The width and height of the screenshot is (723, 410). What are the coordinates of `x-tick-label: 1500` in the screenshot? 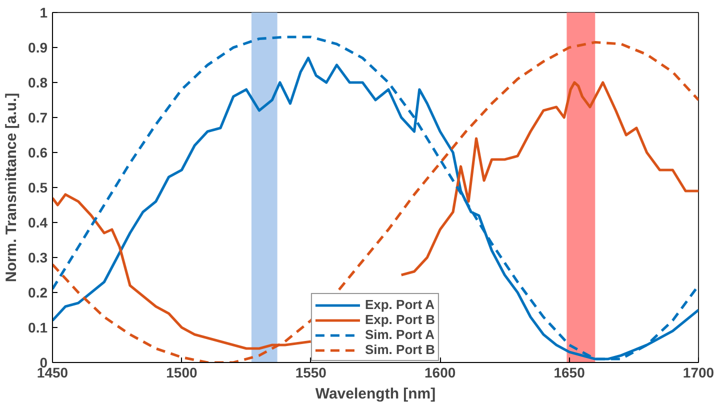 It's located at (182, 372).